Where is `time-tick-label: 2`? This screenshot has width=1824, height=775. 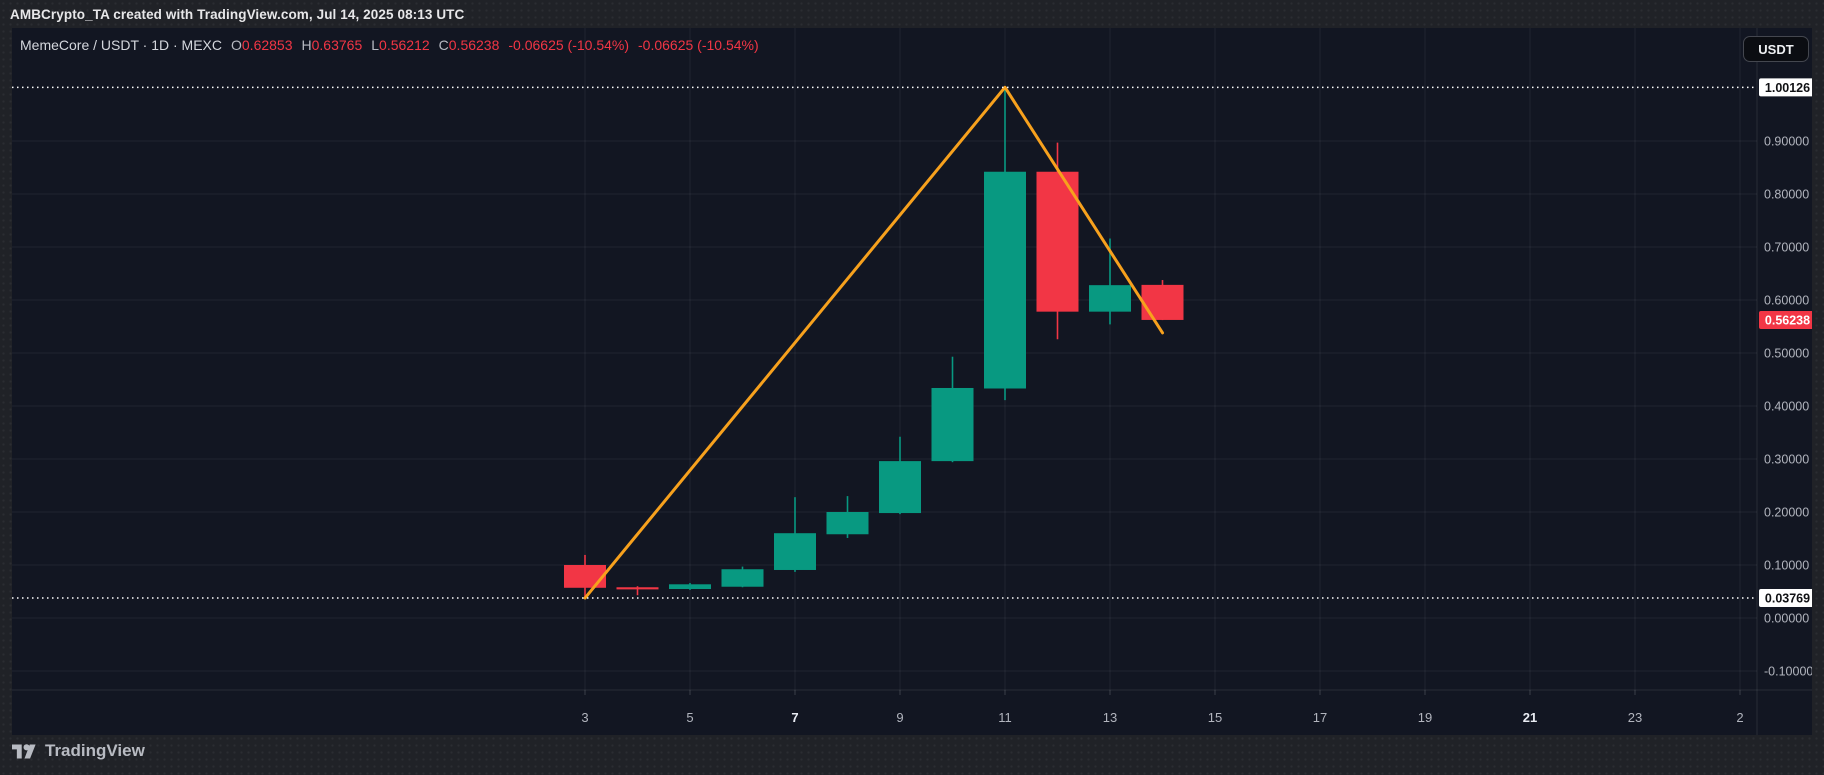
time-tick-label: 2 is located at coordinates (1739, 717).